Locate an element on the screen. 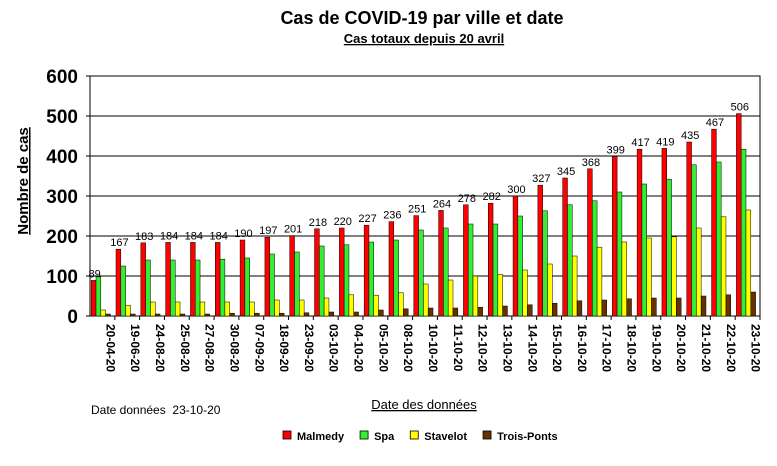 This screenshot has height=466, width=777. x-tick-label: 14-10-20 is located at coordinates (532, 348).